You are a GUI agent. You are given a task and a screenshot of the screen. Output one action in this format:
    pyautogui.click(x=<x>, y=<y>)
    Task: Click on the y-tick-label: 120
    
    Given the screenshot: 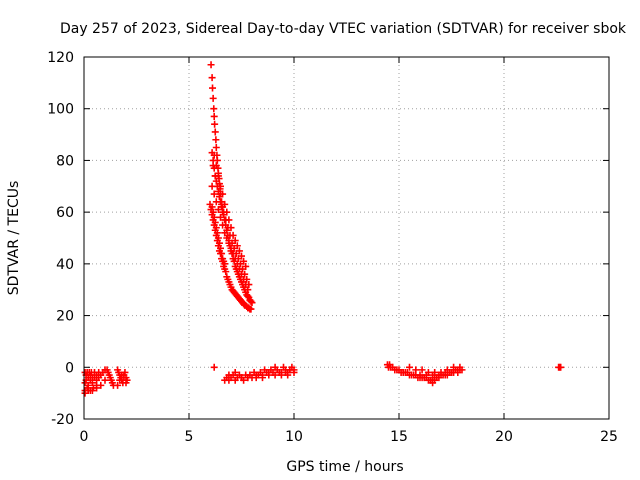 What is the action you would take?
    pyautogui.click(x=60, y=58)
    